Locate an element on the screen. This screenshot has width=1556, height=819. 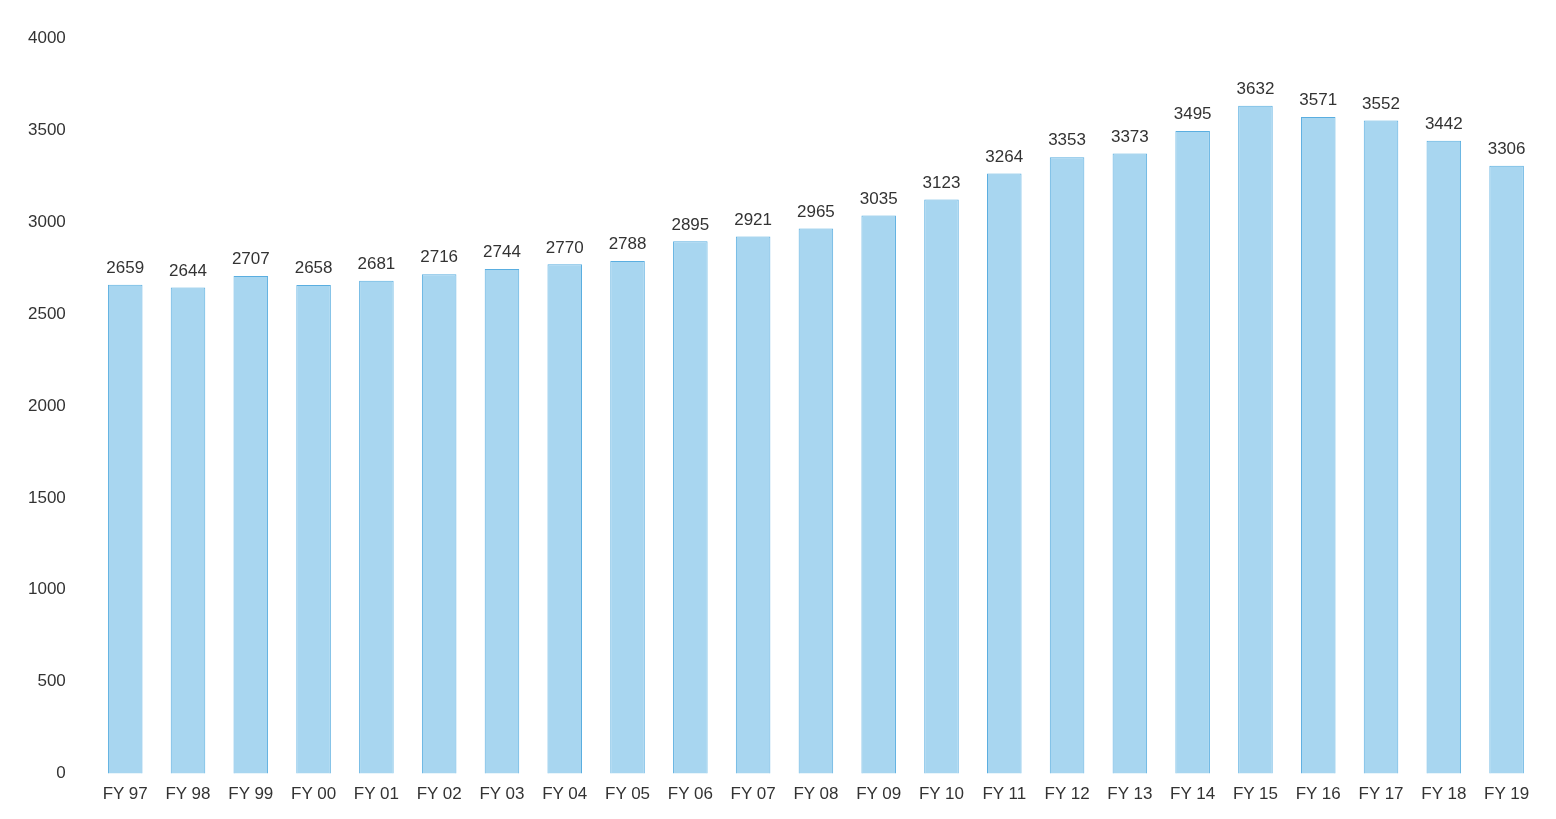
y-tick-label: 4000 is located at coordinates (46, 37).